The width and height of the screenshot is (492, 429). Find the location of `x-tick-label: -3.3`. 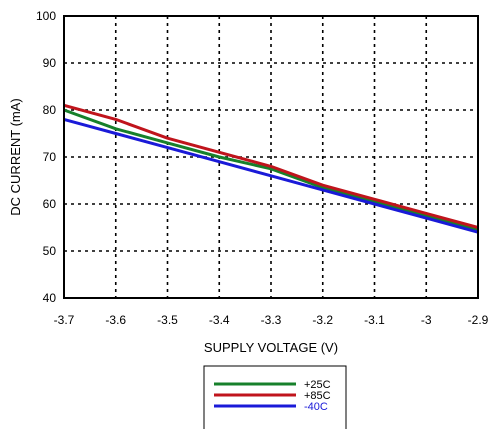

x-tick-label: -3.3 is located at coordinates (271, 320).